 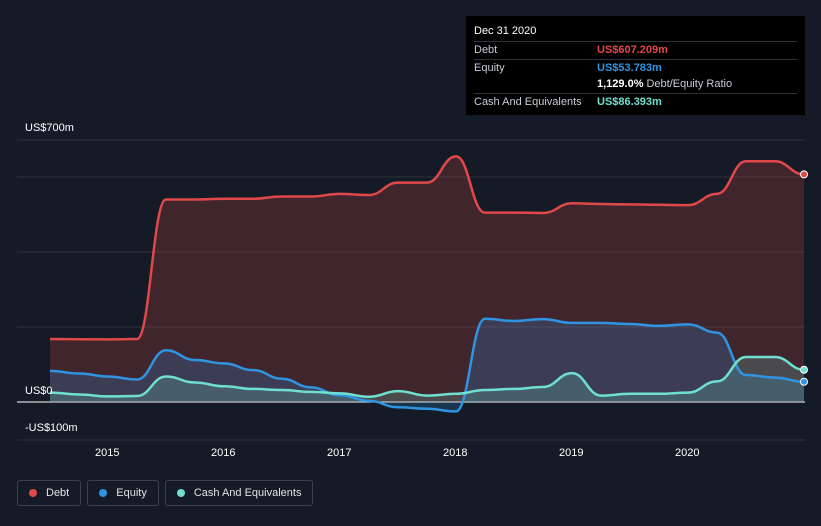 I want to click on legend: Debt Equity Cash And Equivalents, so click(x=165, y=493).